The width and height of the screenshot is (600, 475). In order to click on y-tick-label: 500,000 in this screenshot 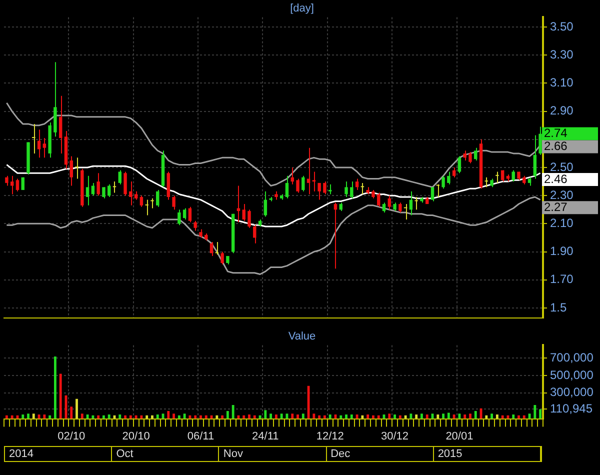, I will do `click(572, 375)`.